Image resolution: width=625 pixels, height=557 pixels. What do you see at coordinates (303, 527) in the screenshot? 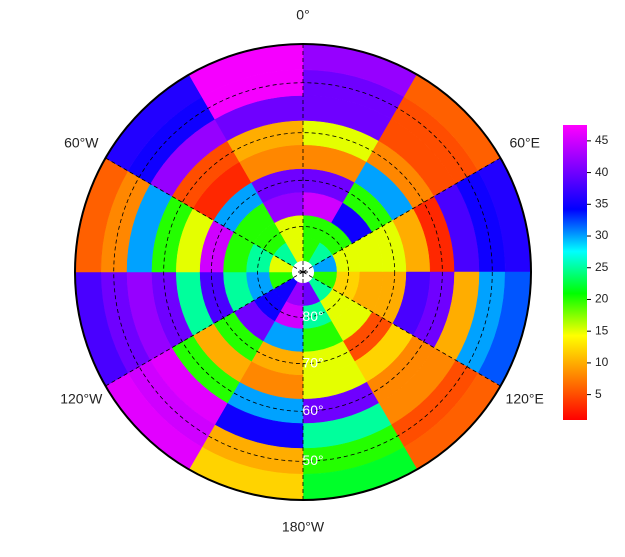
I see `longitude-label: 180°W` at bounding box center [303, 527].